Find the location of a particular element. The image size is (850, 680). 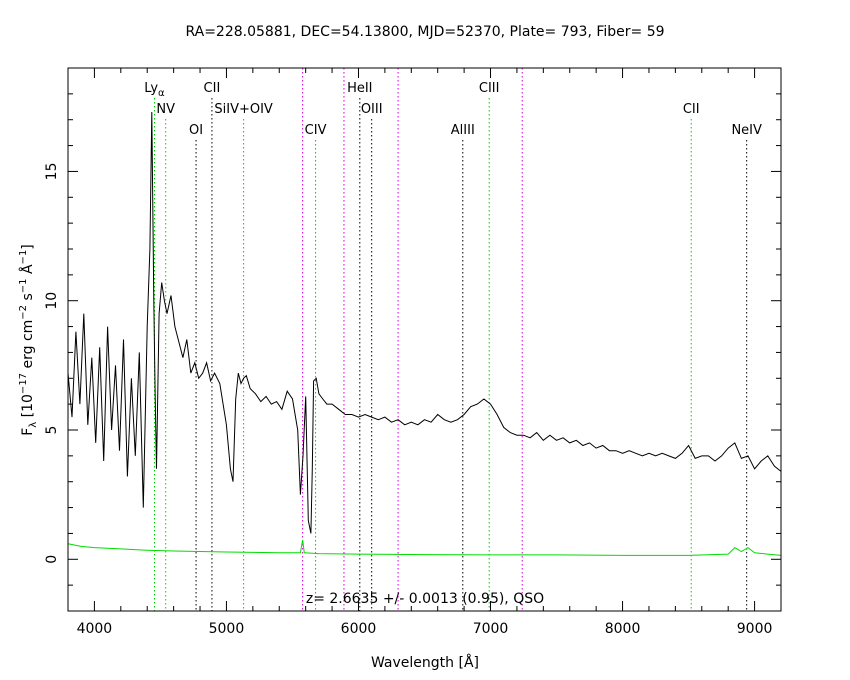

x-tick-label: 9000 is located at coordinates (755, 629).